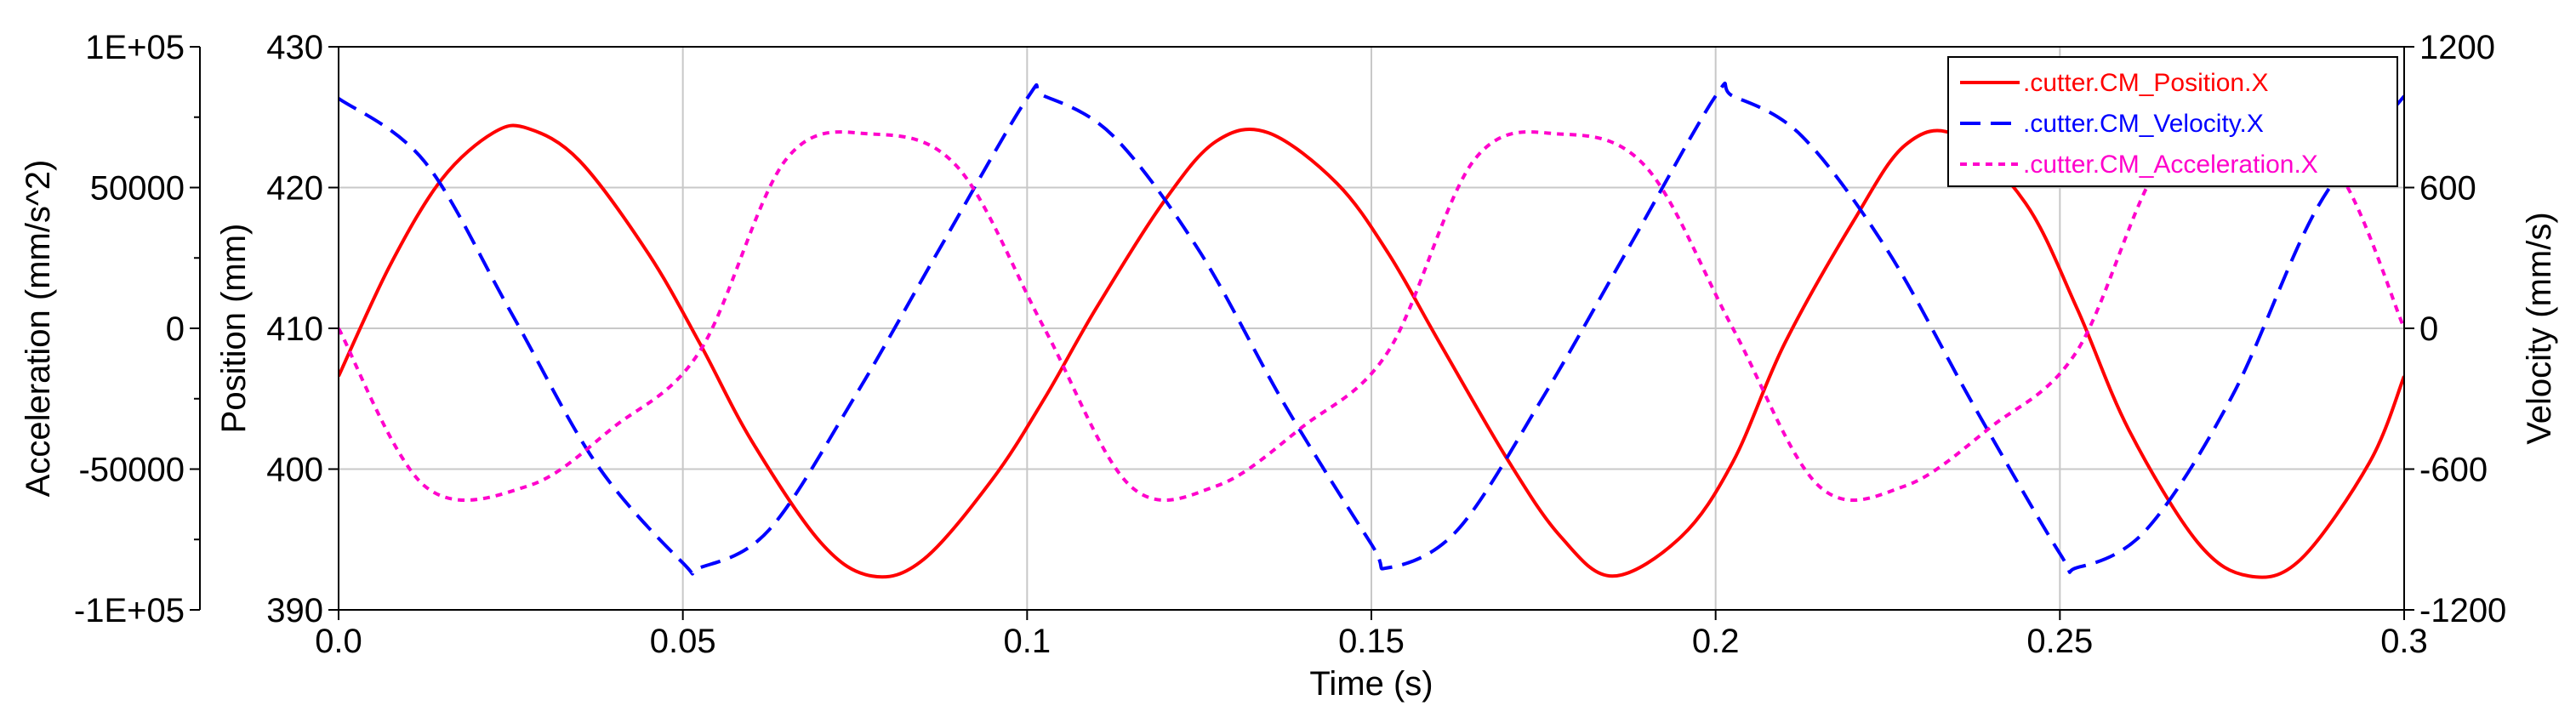 The height and width of the screenshot is (723, 2576). I want to click on legend-label-acceleration: .cutter.CM_Acceleration.X, so click(2171, 165).